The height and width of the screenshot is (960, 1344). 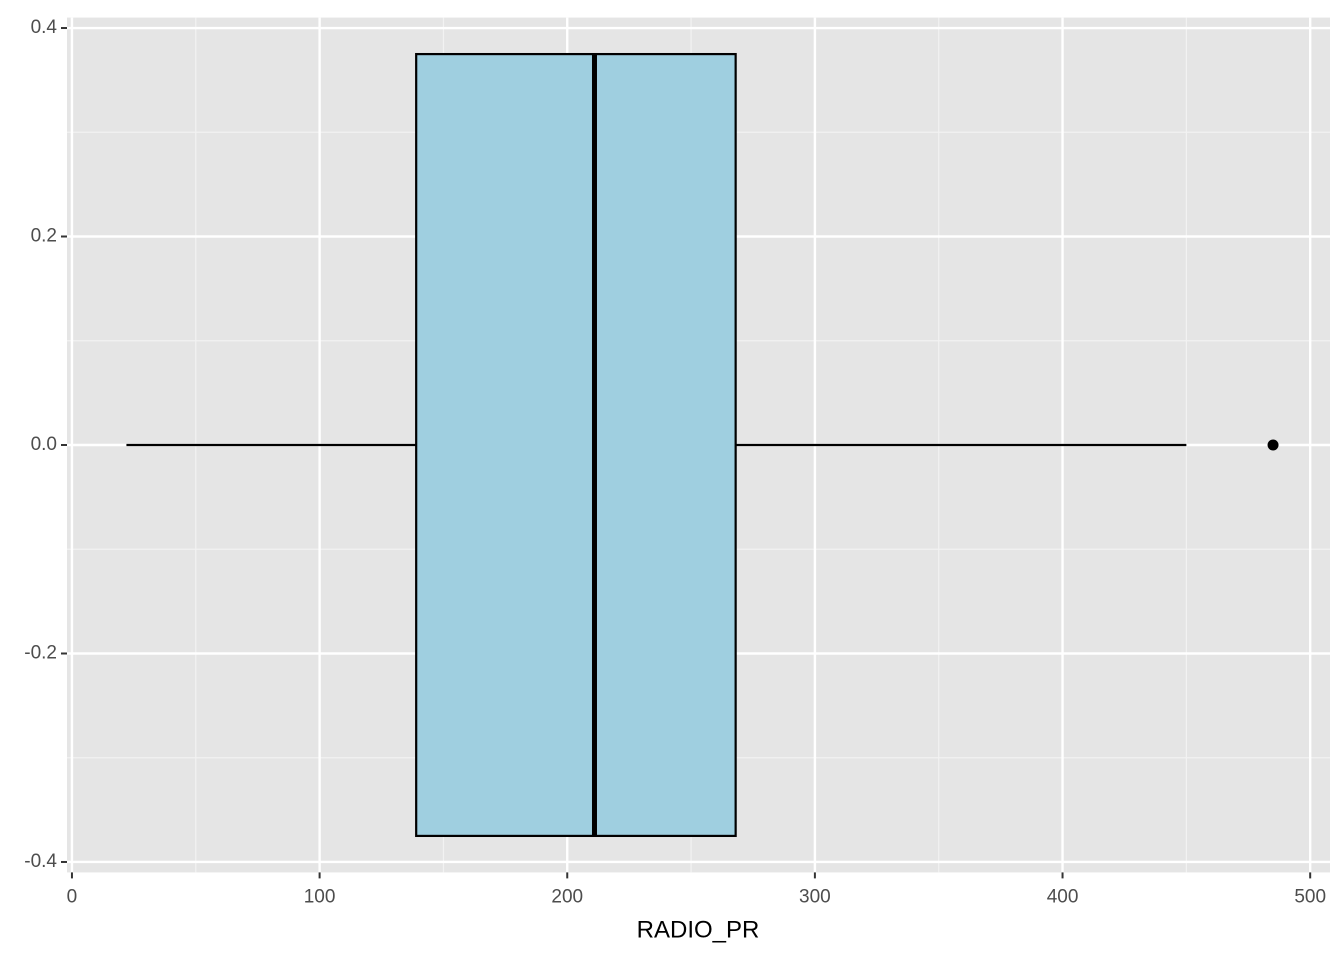 What do you see at coordinates (1310, 896) in the screenshot?
I see `x-tick-label: 500` at bounding box center [1310, 896].